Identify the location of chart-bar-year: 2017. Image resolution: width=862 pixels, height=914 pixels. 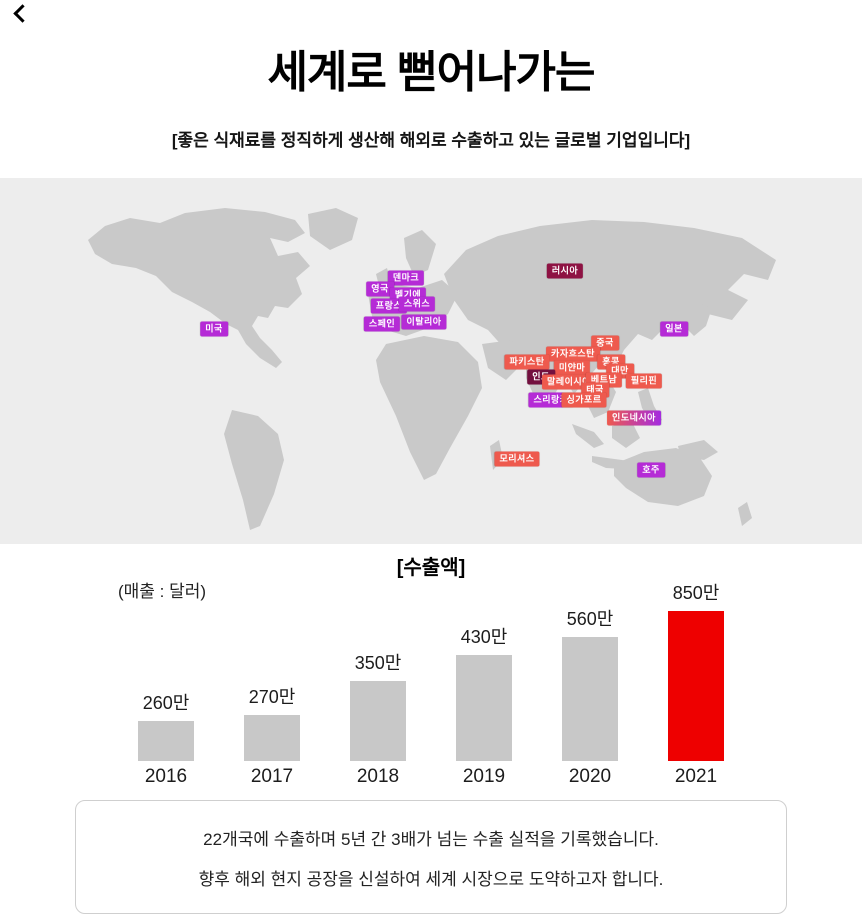
(272, 776).